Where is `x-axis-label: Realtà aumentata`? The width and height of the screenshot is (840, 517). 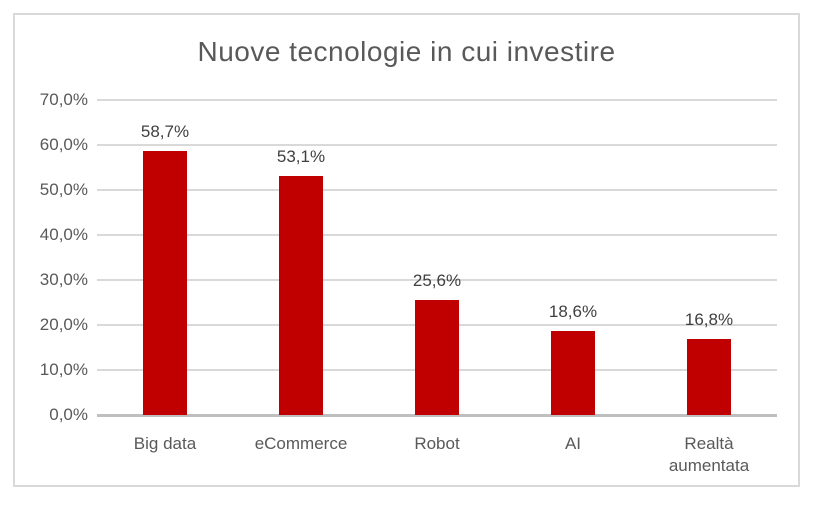 x-axis-label: Realtà aumentata is located at coordinates (709, 454).